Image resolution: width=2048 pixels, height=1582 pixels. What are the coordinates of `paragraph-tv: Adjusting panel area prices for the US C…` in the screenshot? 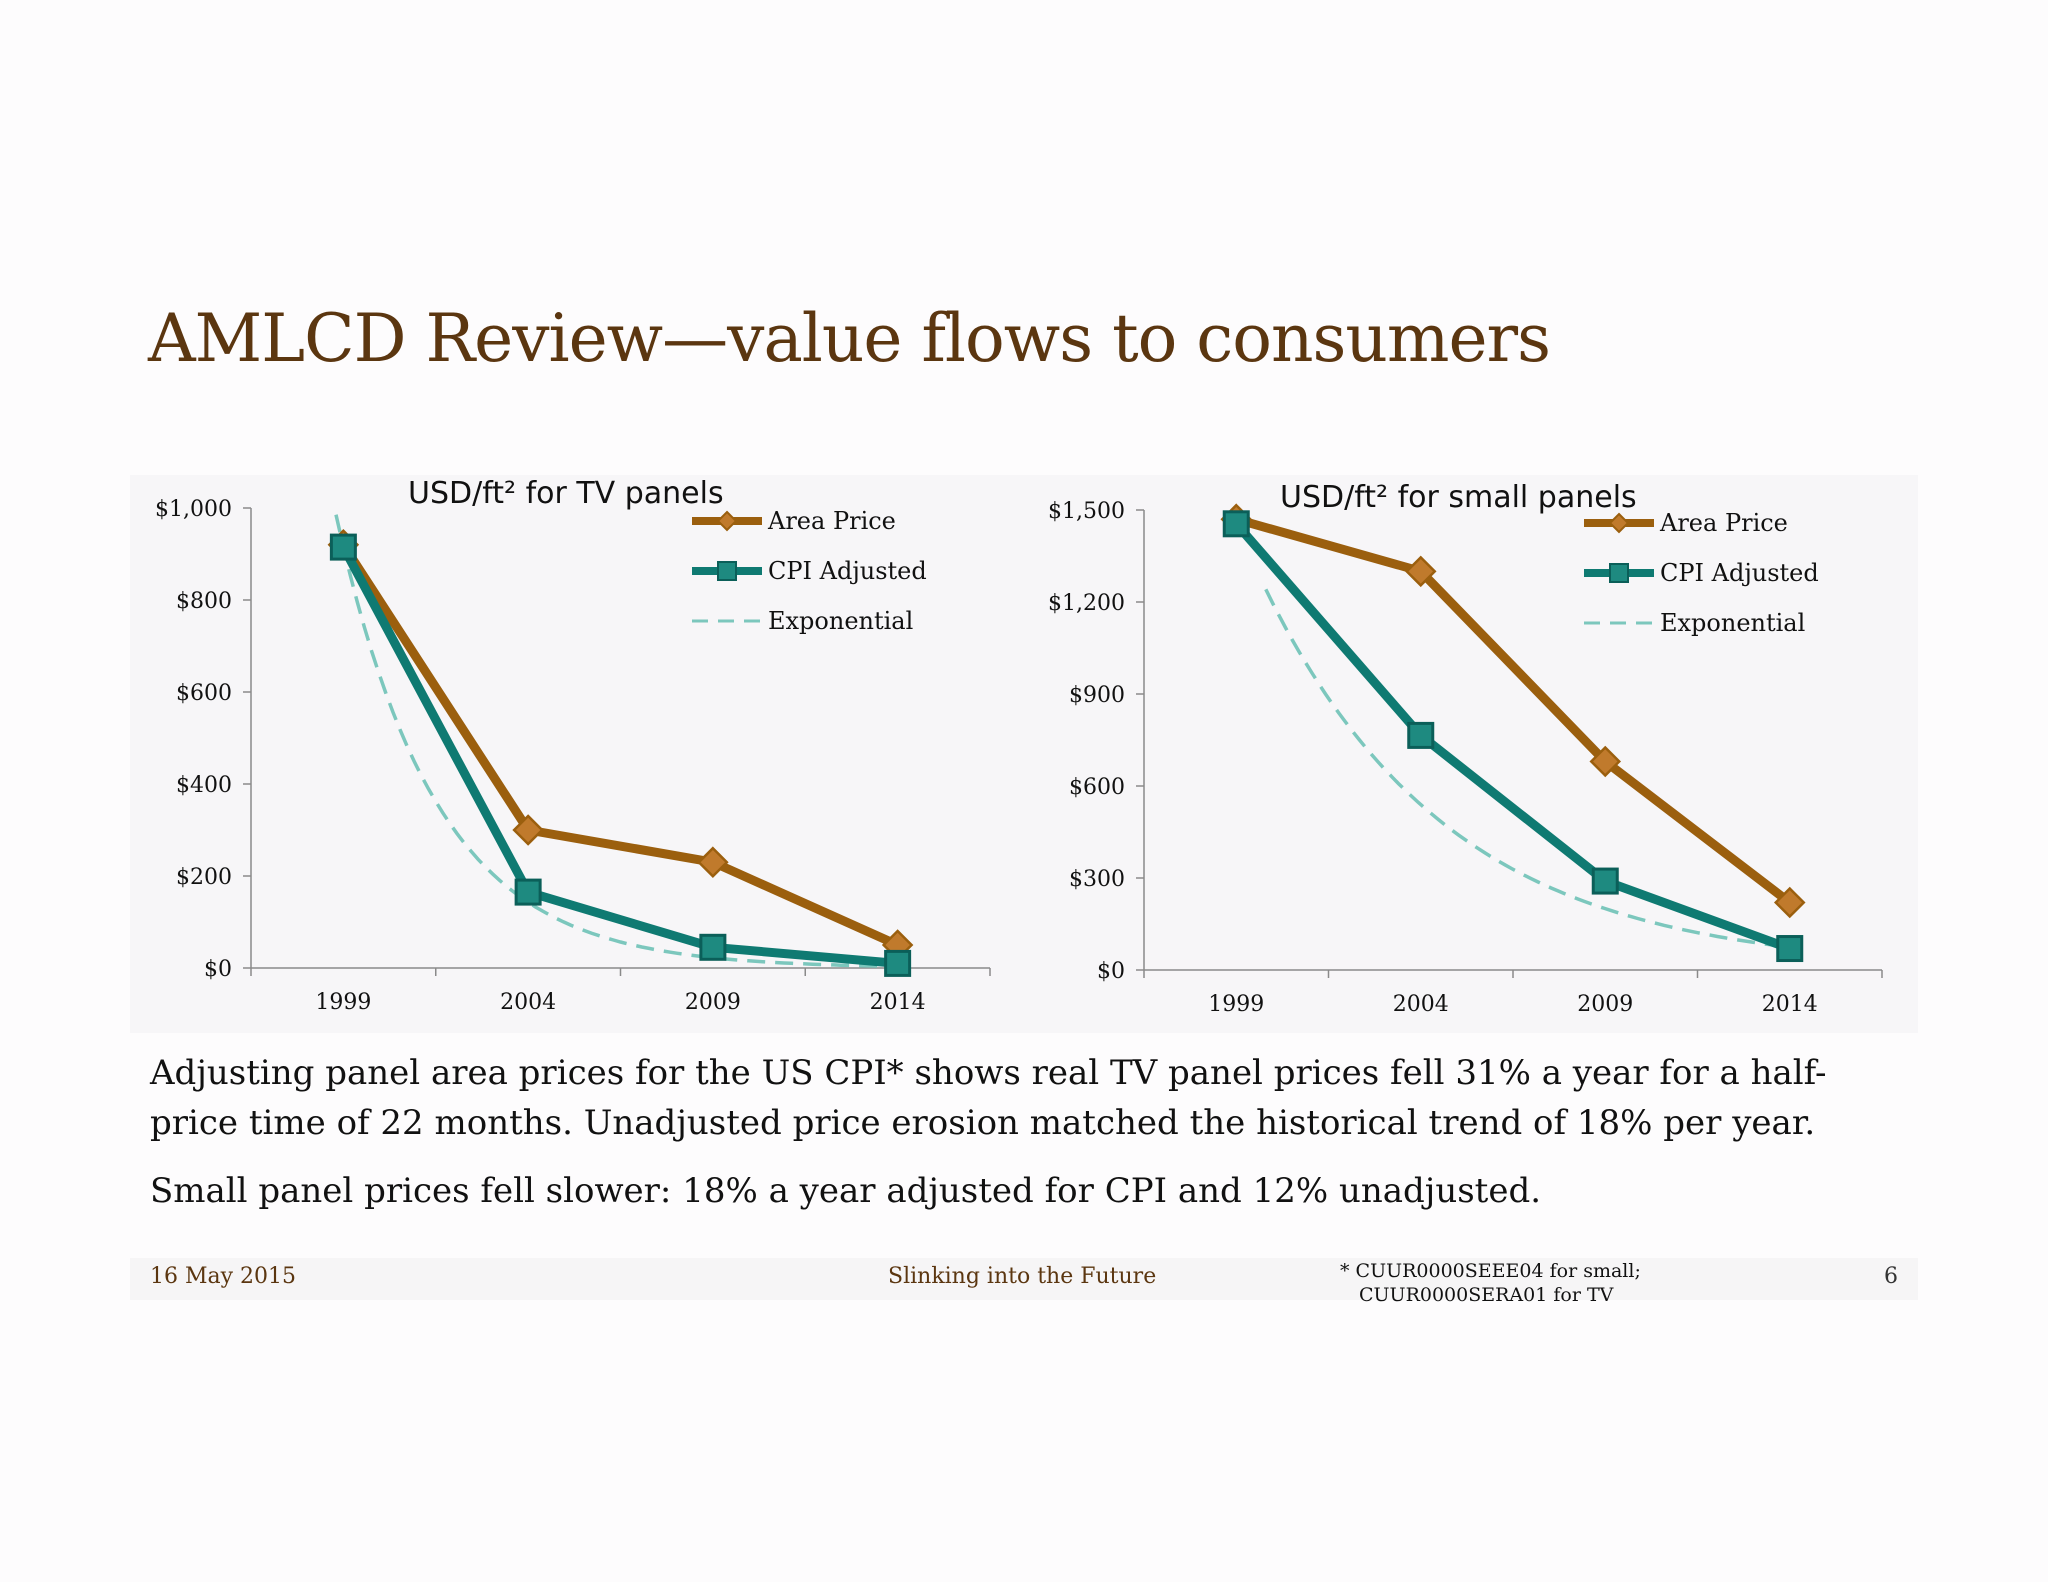 It's located at (988, 1098).